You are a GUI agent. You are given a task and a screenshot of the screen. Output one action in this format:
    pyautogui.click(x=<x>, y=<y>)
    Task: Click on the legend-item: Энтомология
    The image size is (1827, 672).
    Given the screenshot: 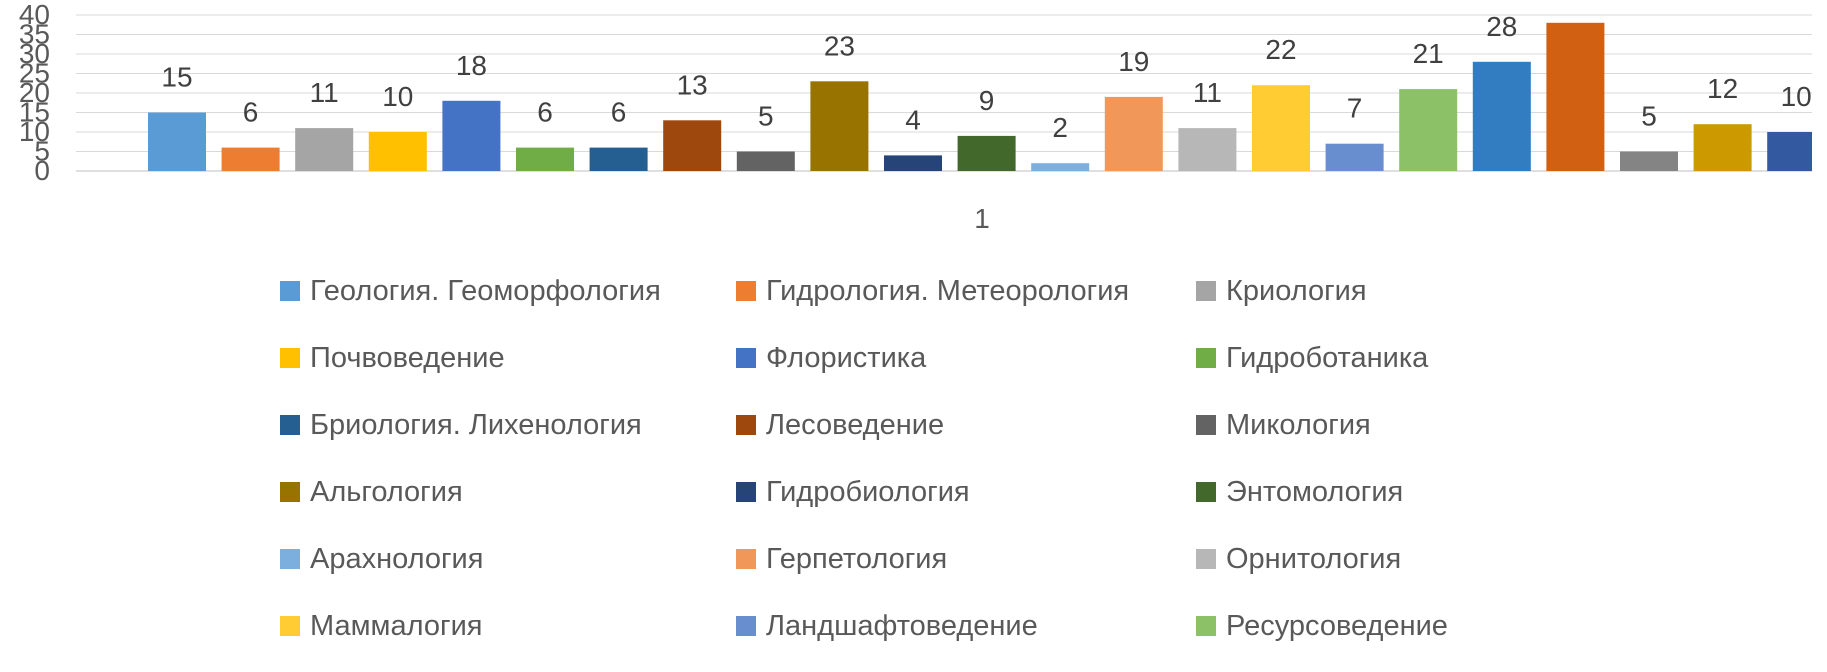 What is the action you would take?
    pyautogui.click(x=1426, y=492)
    